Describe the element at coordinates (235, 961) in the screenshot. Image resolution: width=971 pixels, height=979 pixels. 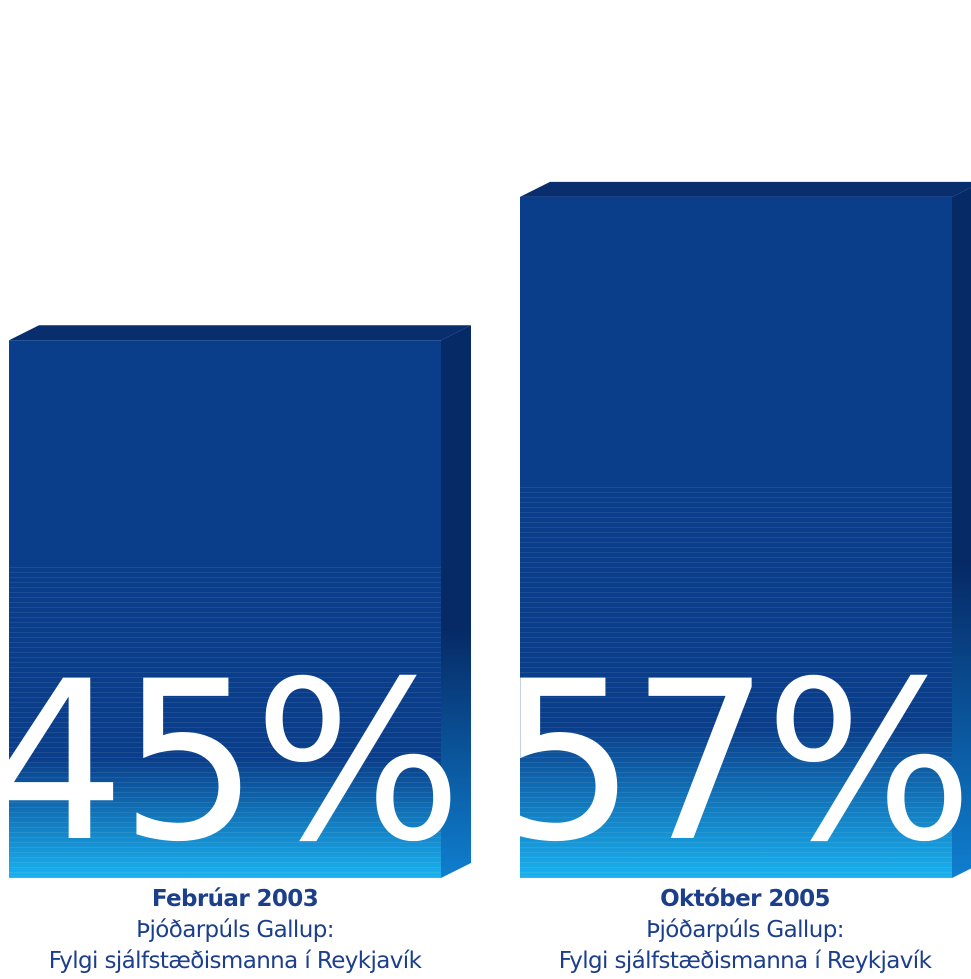
I see `caption-1-description: Fylgi sjálfstæðismanna í Reykjavík` at that location.